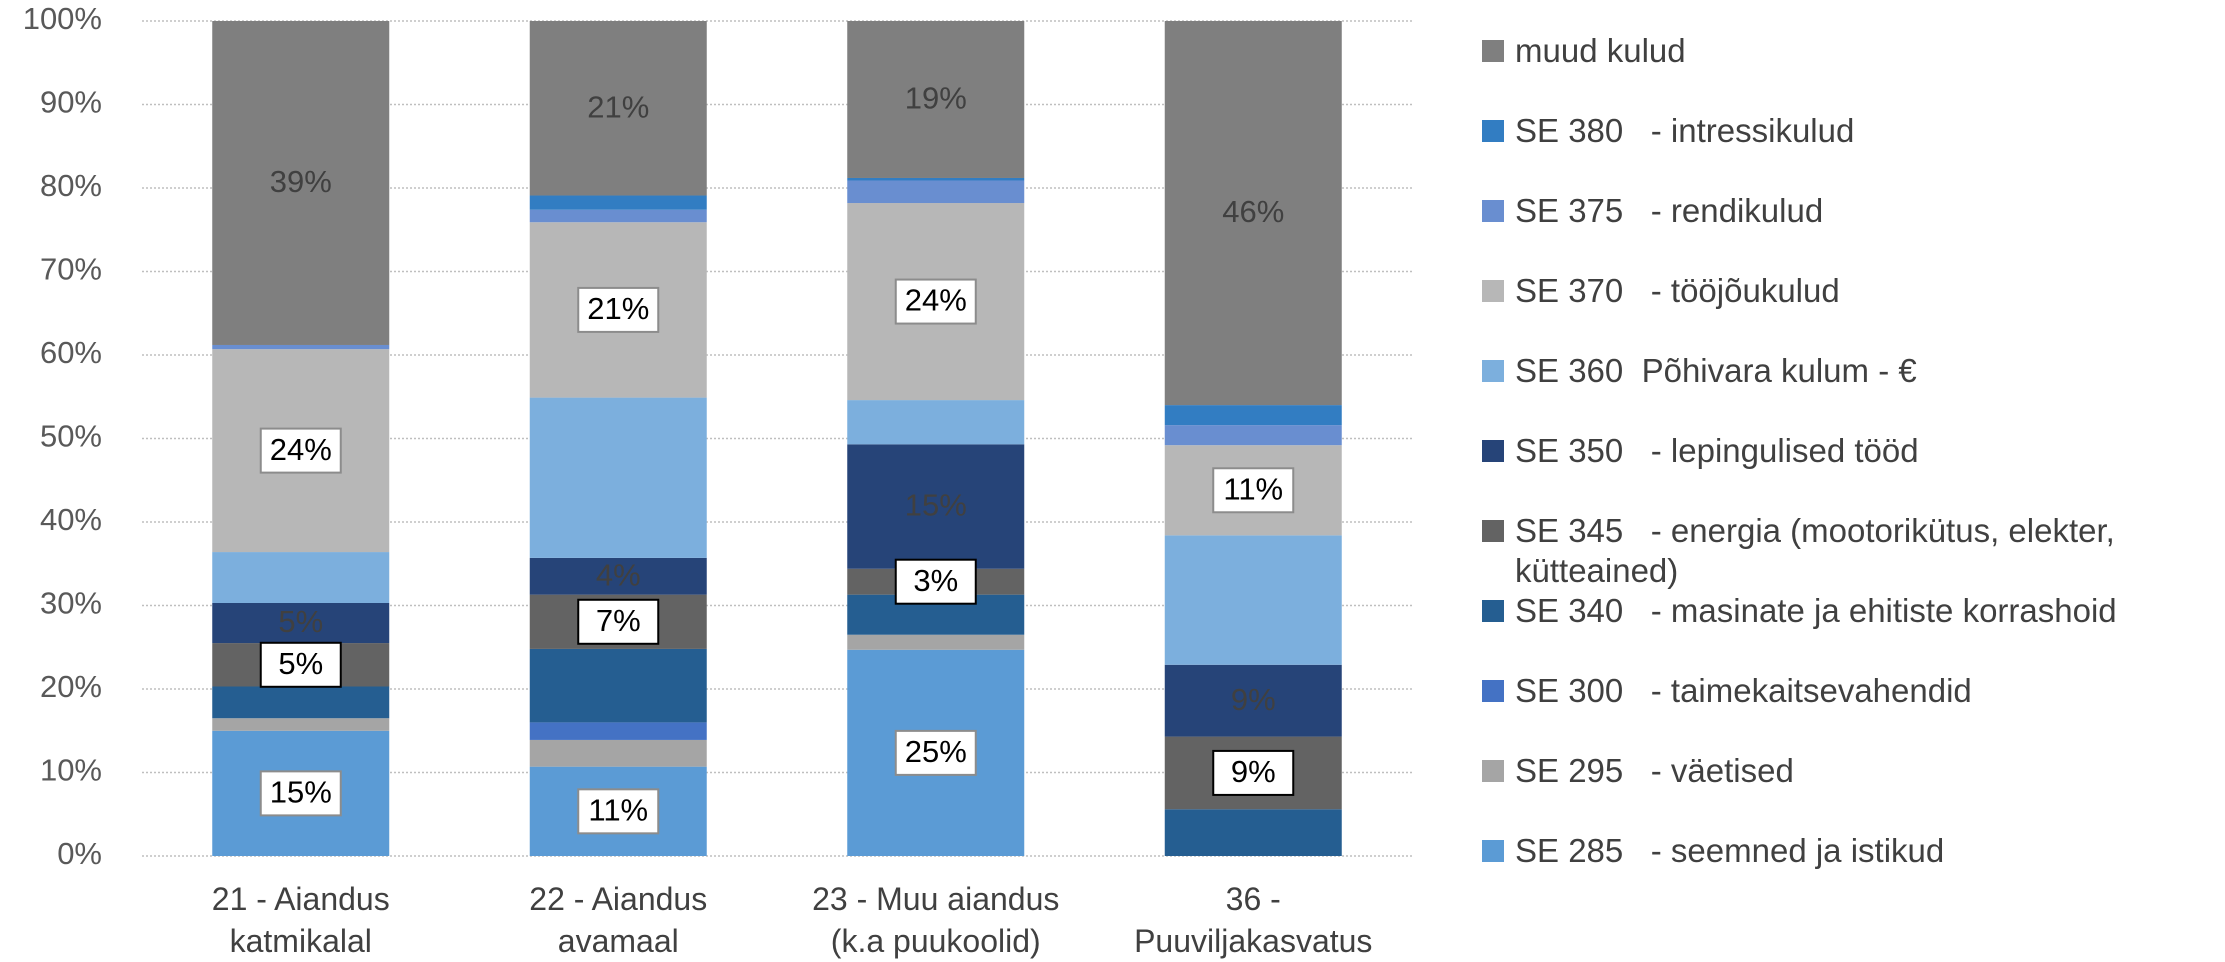  Describe the element at coordinates (1600, 50) in the screenshot. I see `legend-label: muud kulud` at that location.